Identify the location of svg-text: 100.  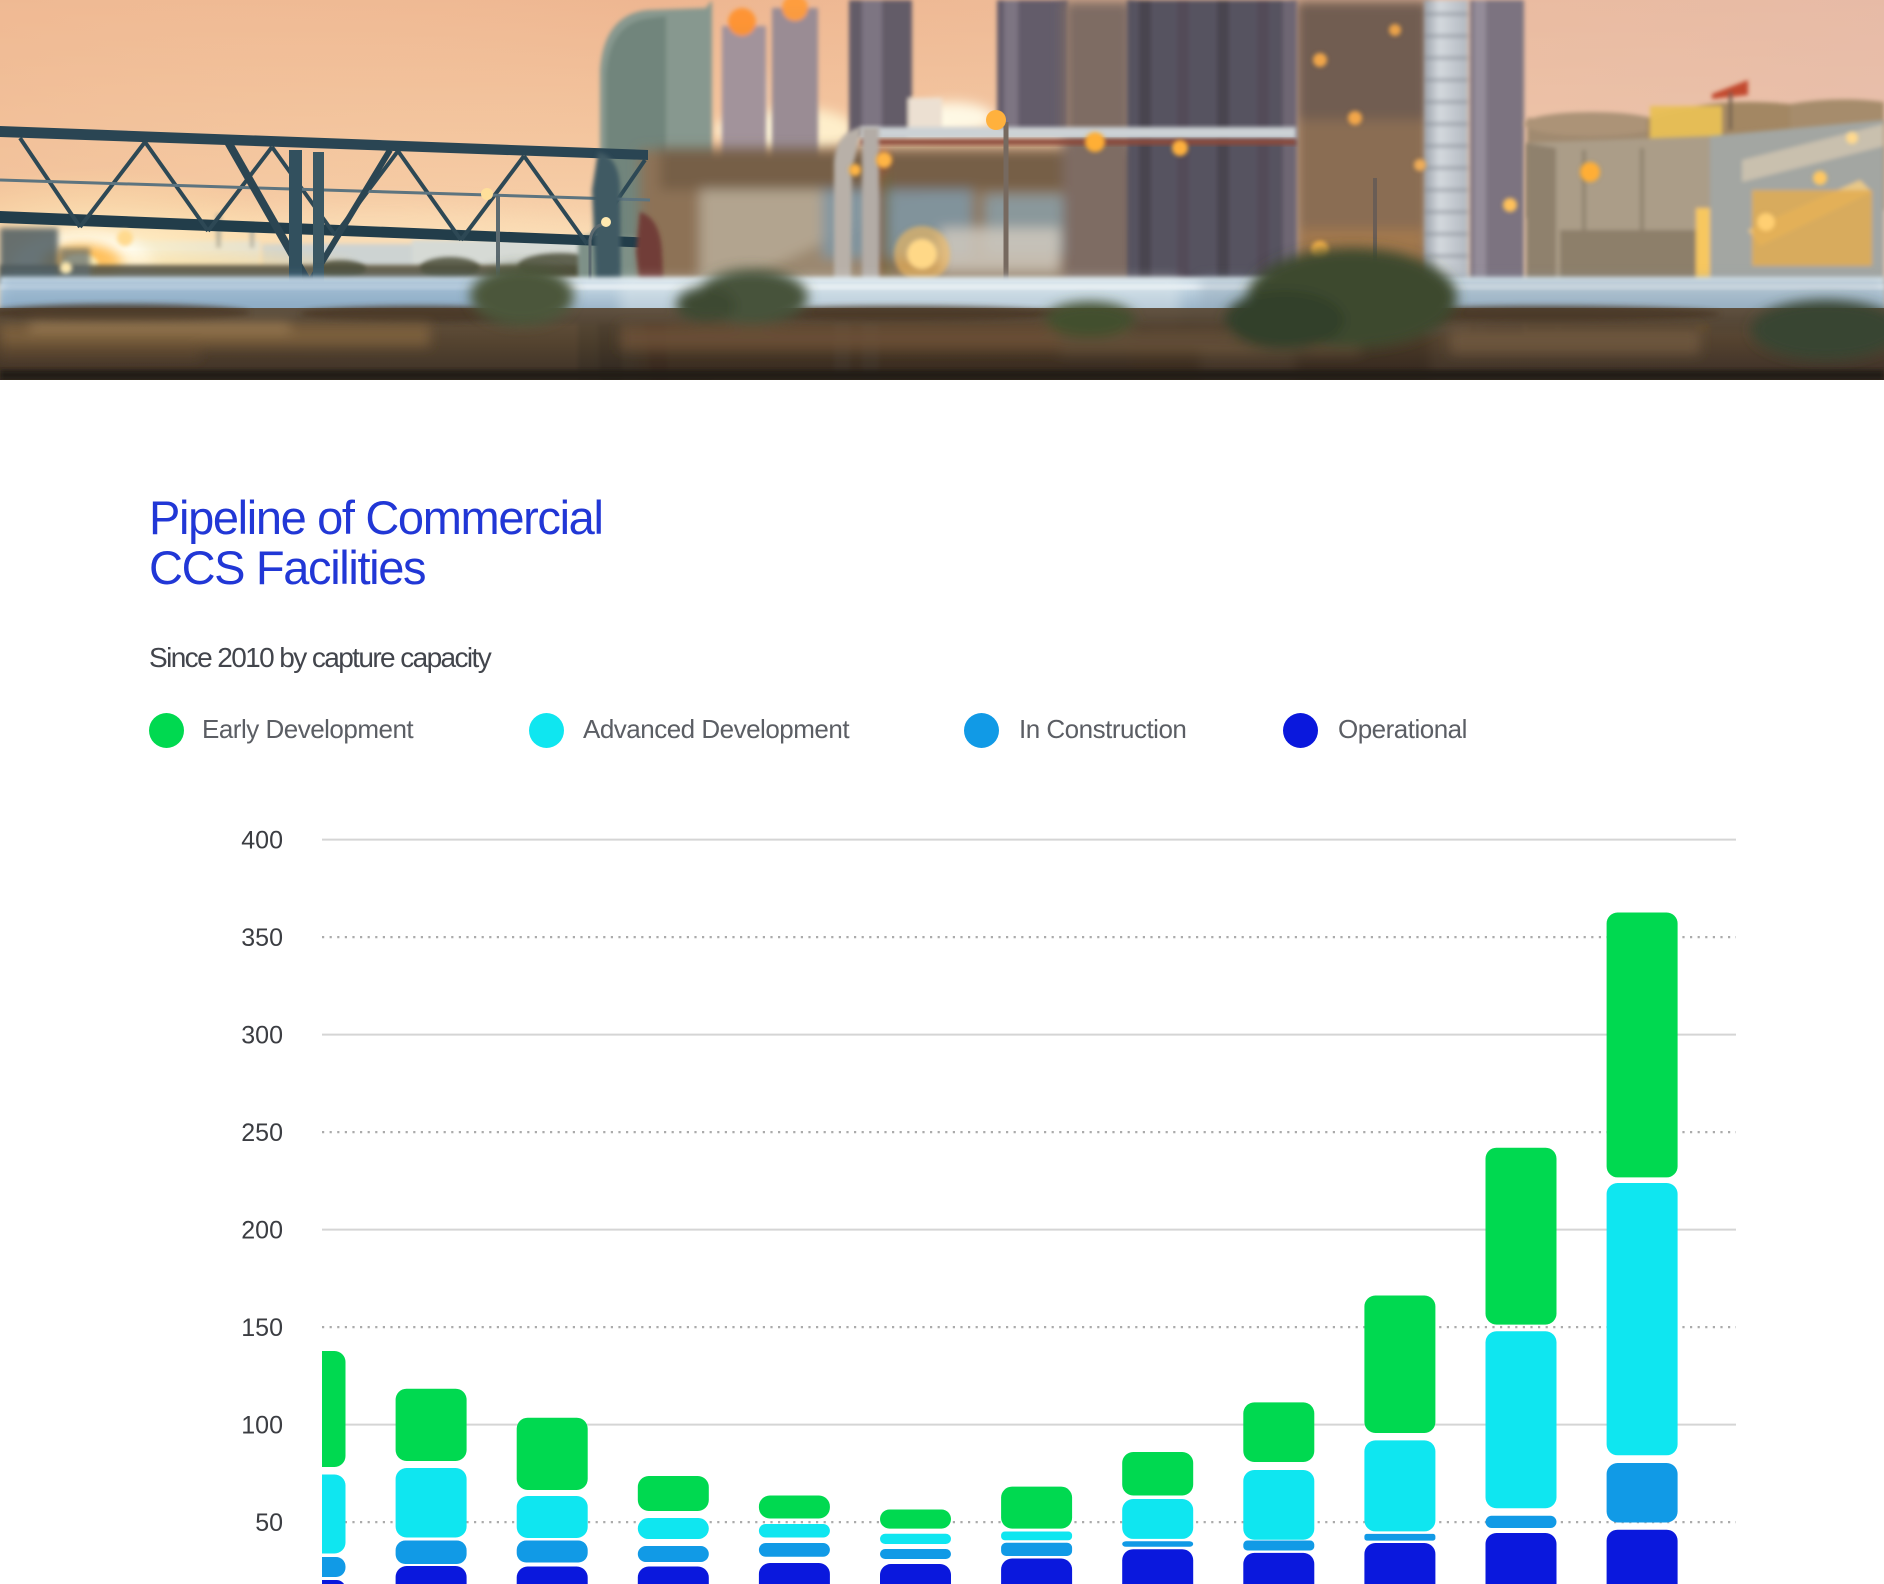
(262, 1426).